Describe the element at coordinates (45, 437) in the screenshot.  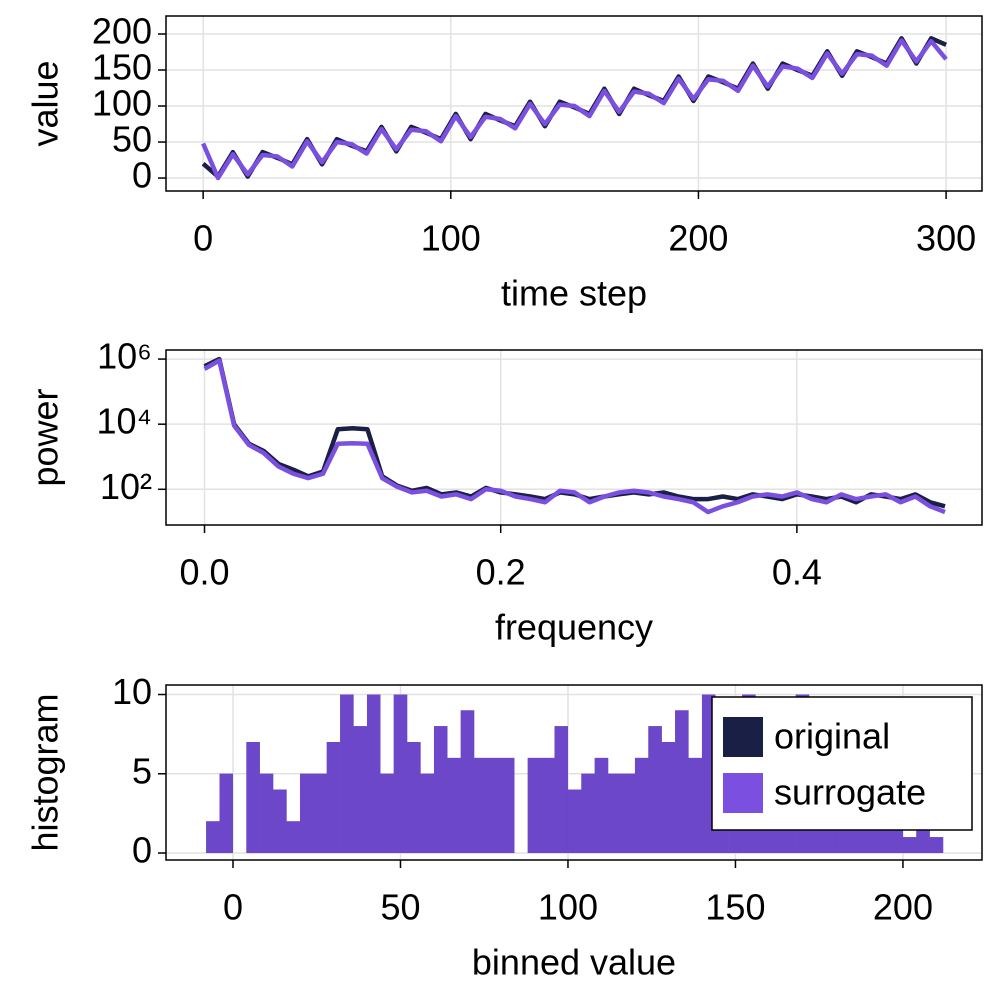
I see `y-axis-label: power` at that location.